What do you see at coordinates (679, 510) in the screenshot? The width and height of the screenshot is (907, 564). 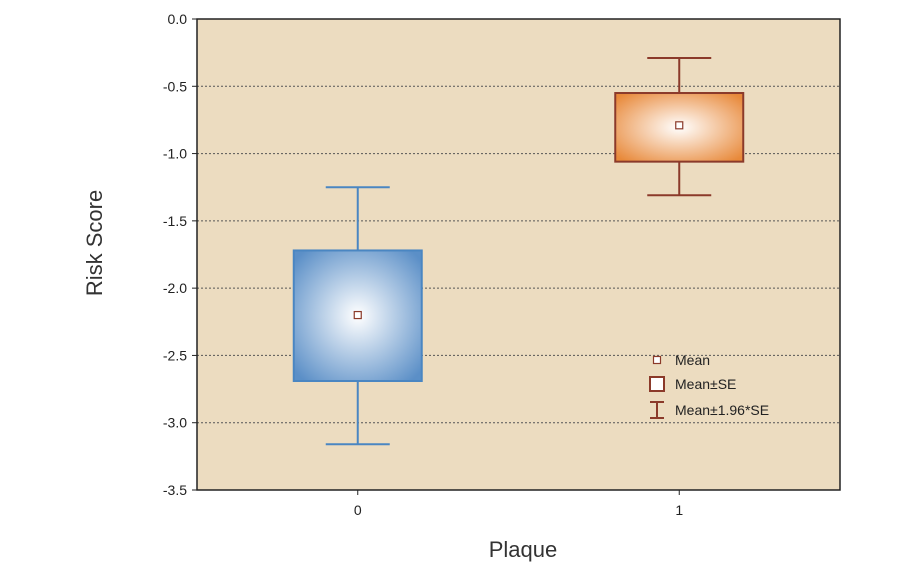 I see `x-tick-label: 1` at bounding box center [679, 510].